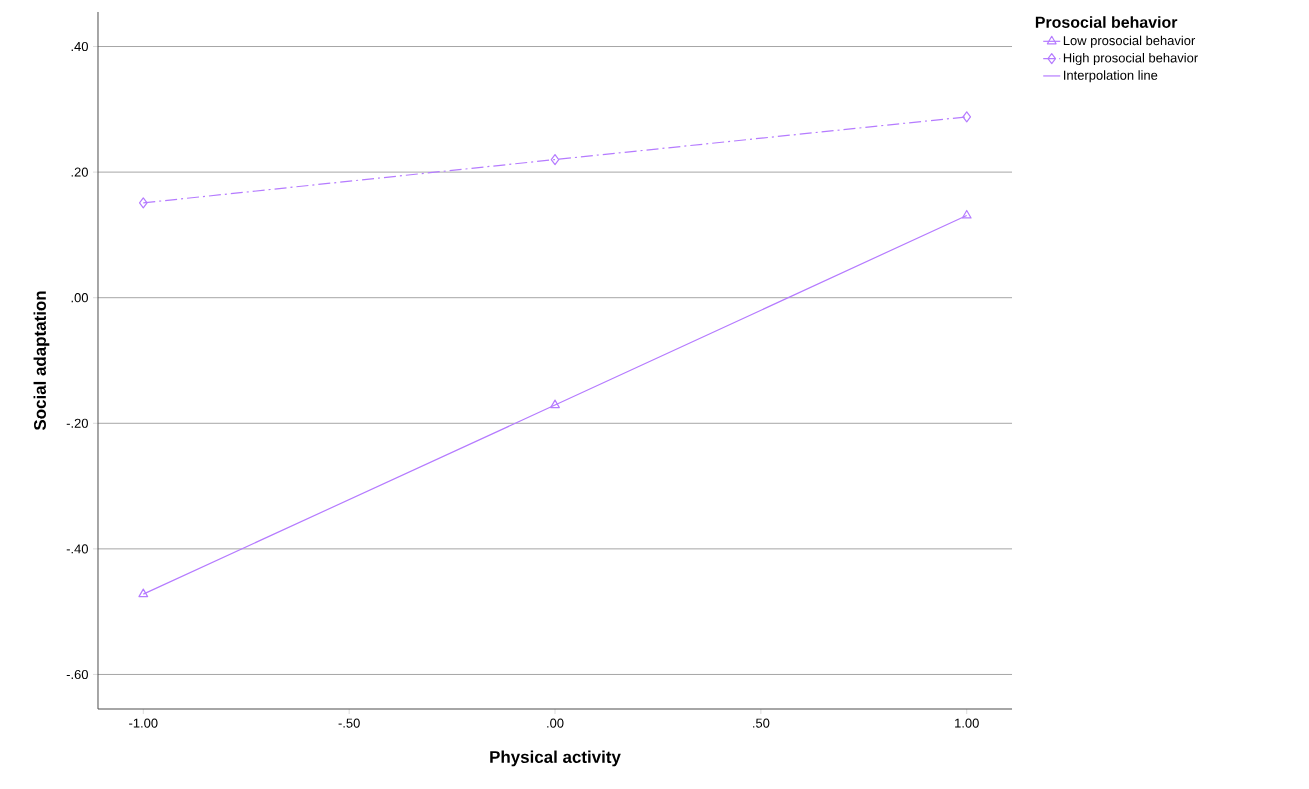 The image size is (1309, 789). What do you see at coordinates (1111, 76) in the screenshot?
I see `text: Interpolation line` at bounding box center [1111, 76].